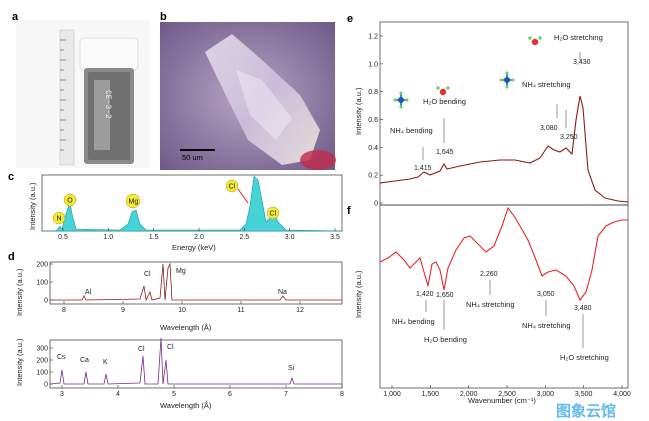  Describe the element at coordinates (174, 394) in the screenshot. I see `d-bot-ticks-tick-2: 5` at that location.